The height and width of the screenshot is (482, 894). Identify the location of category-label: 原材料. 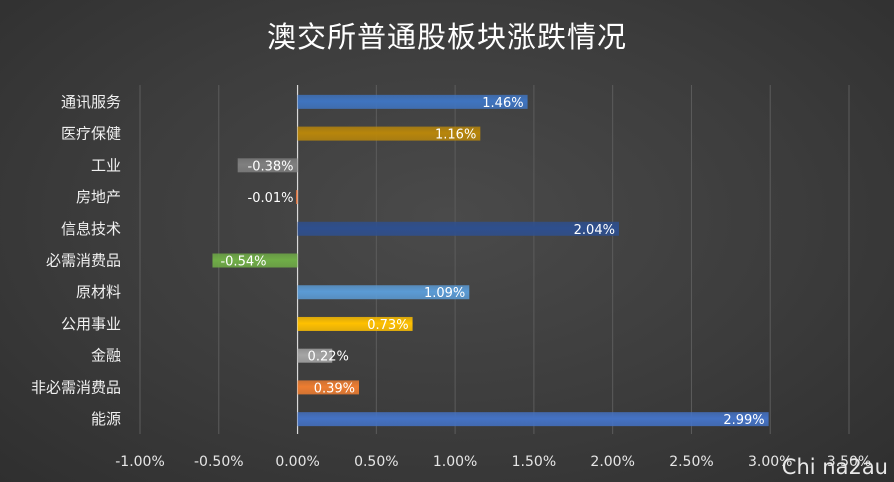
(98, 292).